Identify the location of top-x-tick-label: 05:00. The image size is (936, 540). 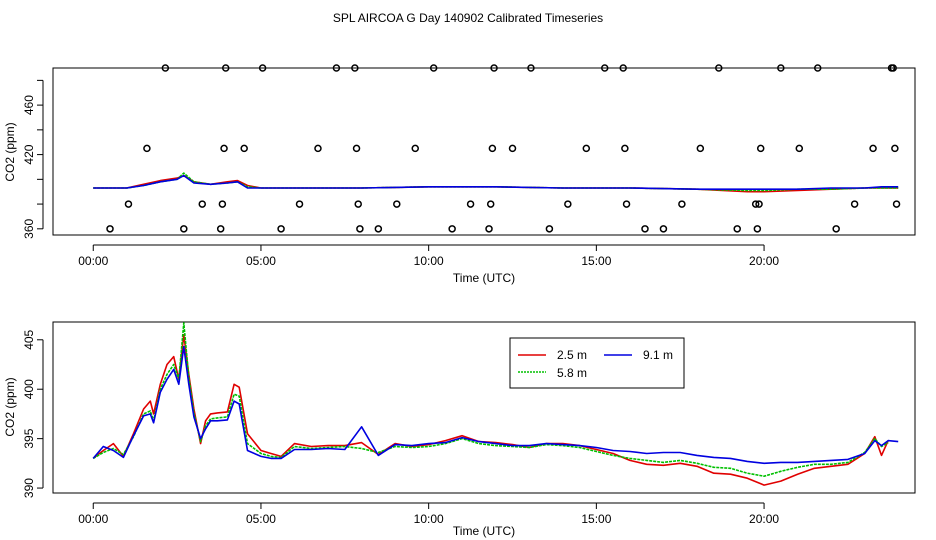
(261, 261).